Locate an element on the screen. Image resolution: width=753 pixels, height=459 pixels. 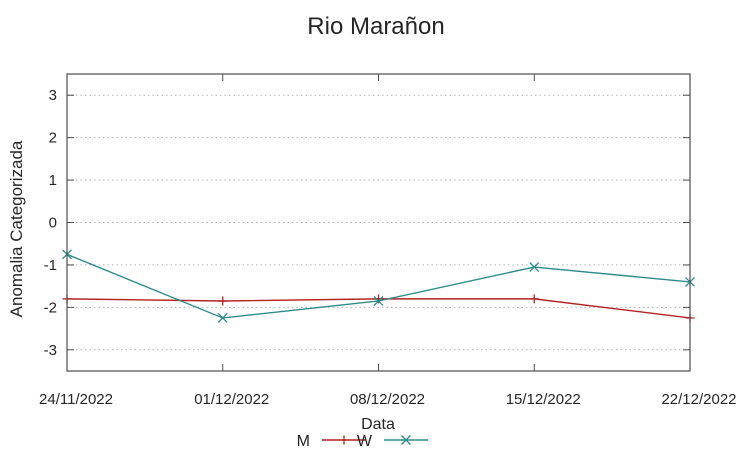
series-line-W is located at coordinates (378, 286).